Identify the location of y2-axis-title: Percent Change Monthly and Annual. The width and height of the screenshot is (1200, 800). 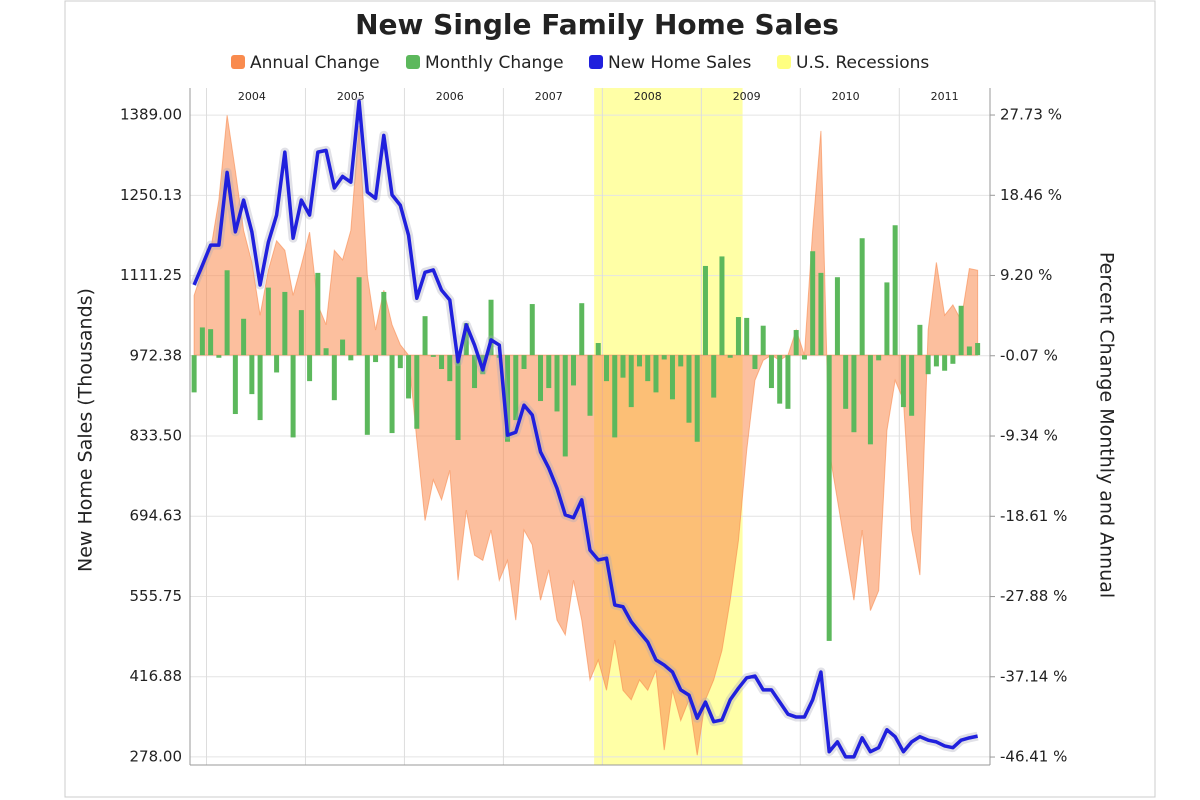
(1107, 425).